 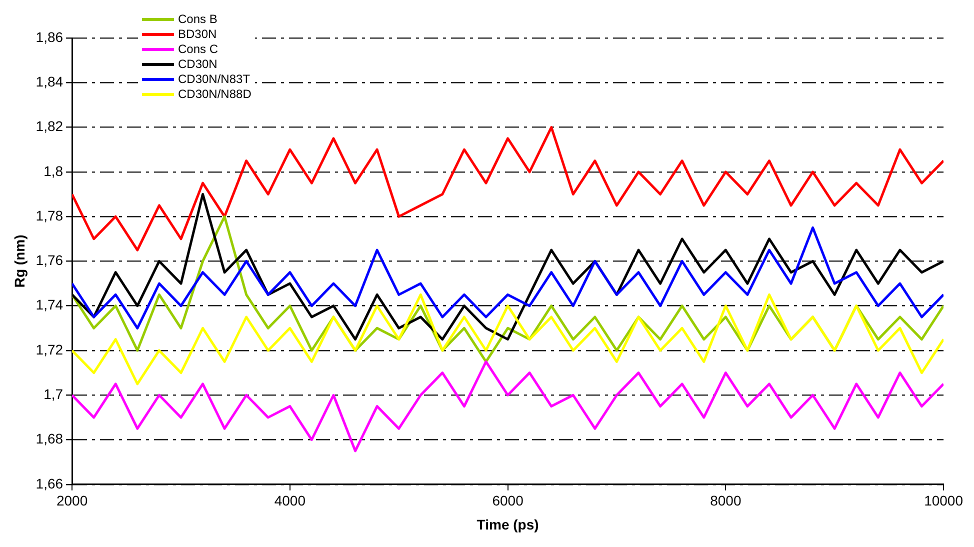 I want to click on y-tick-label: 1,66, so click(x=50, y=483).